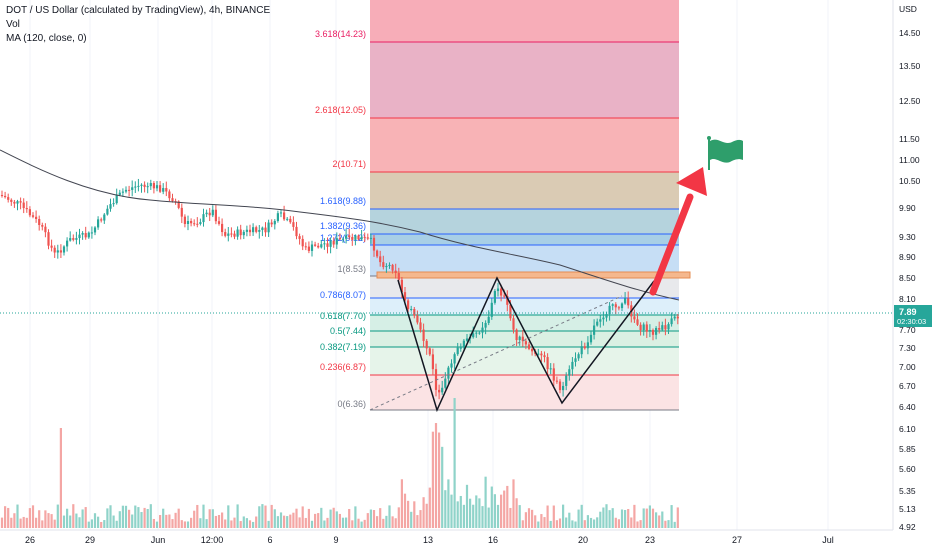 The height and width of the screenshot is (555, 932). I want to click on w-pattern-line, so click(526, 344).